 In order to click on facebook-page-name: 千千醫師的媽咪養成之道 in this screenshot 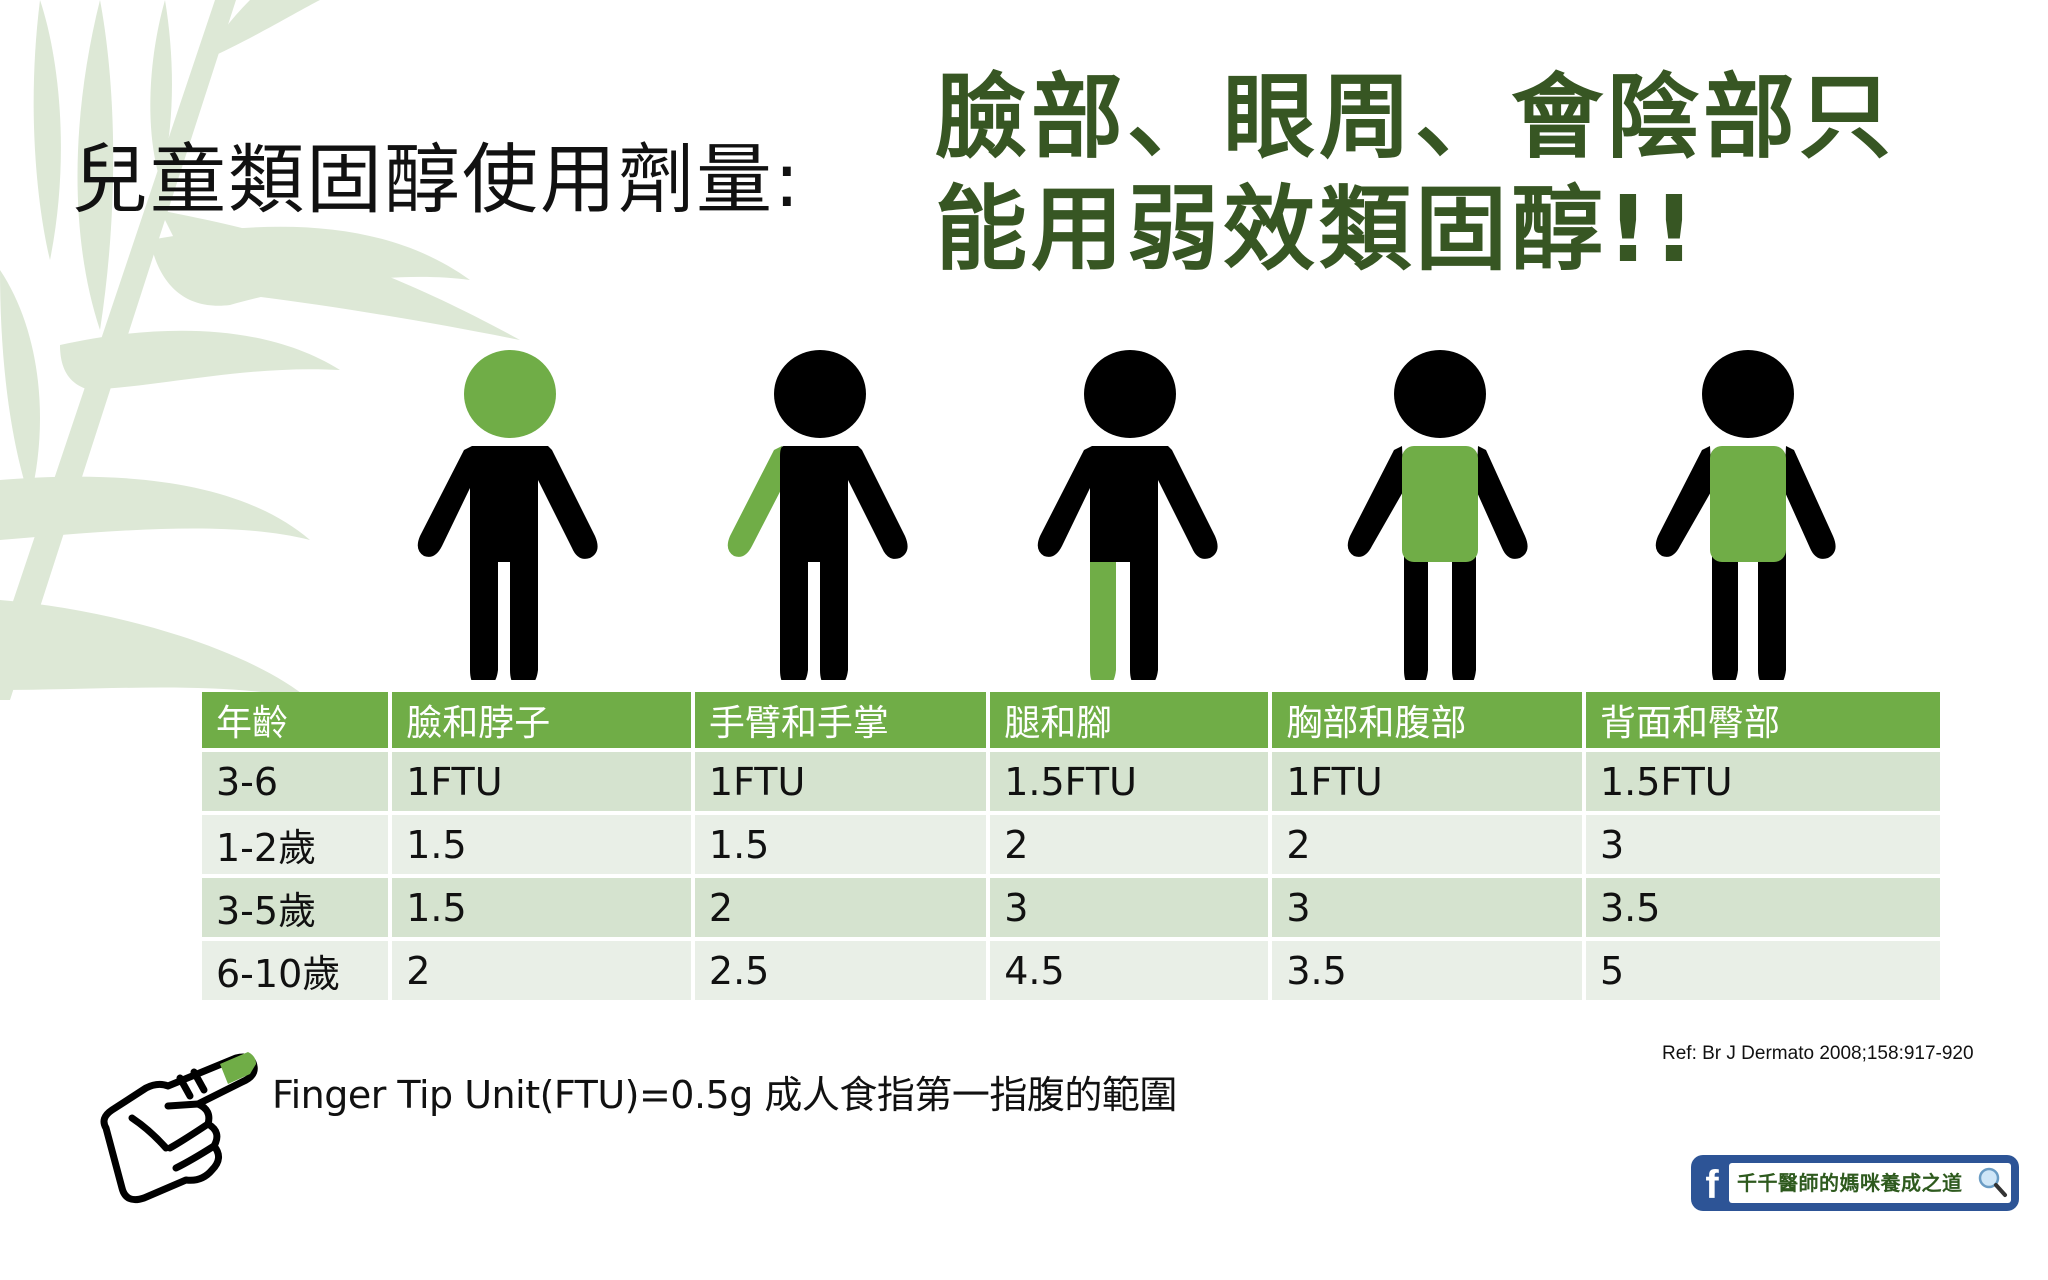, I will do `click(1850, 1183)`.